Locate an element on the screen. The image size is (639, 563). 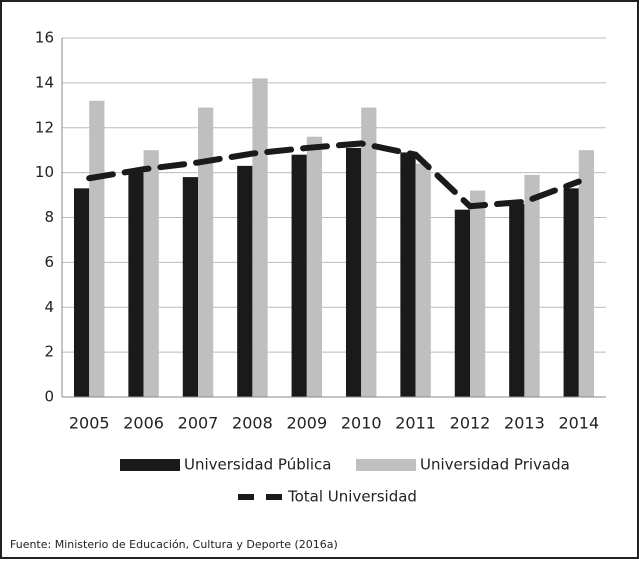
x-tick-label: 2011 is located at coordinates (415, 423).